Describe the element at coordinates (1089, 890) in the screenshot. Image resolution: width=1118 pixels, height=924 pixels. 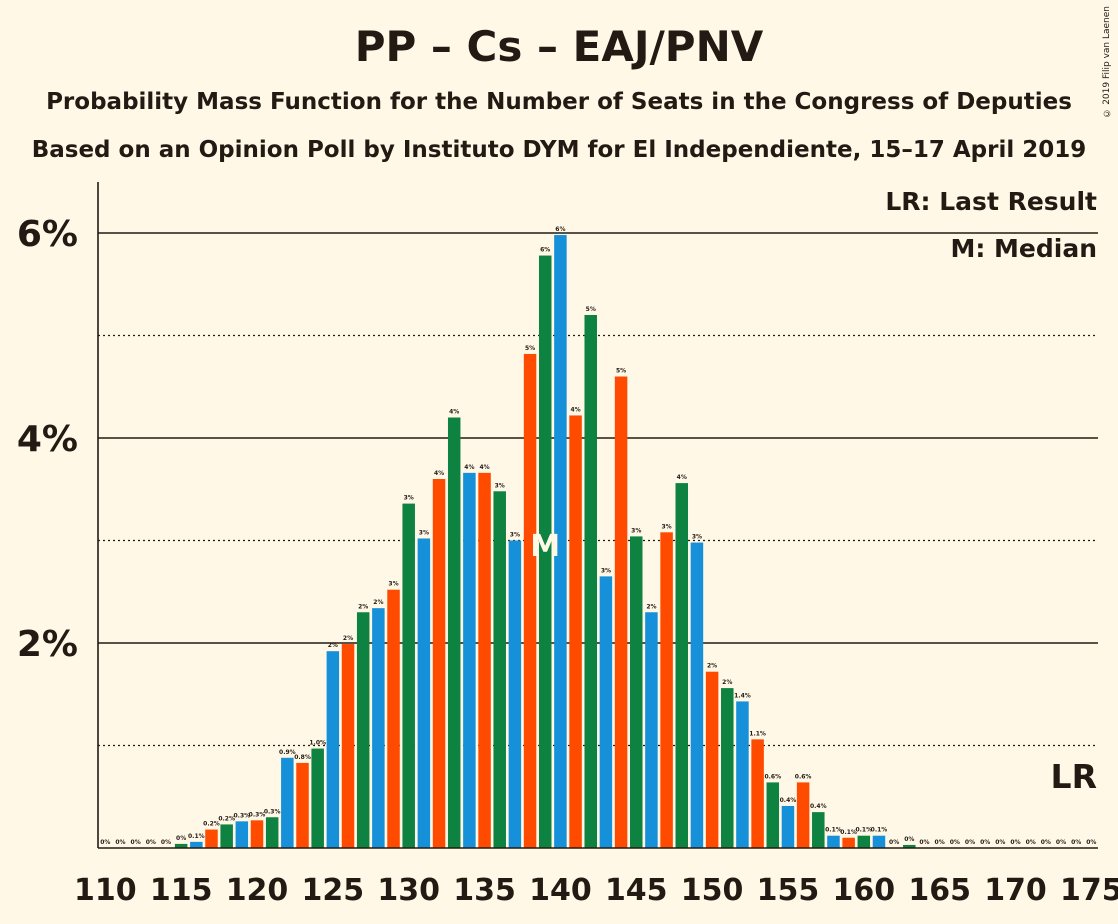
I see `x-tick-label: 175` at that location.